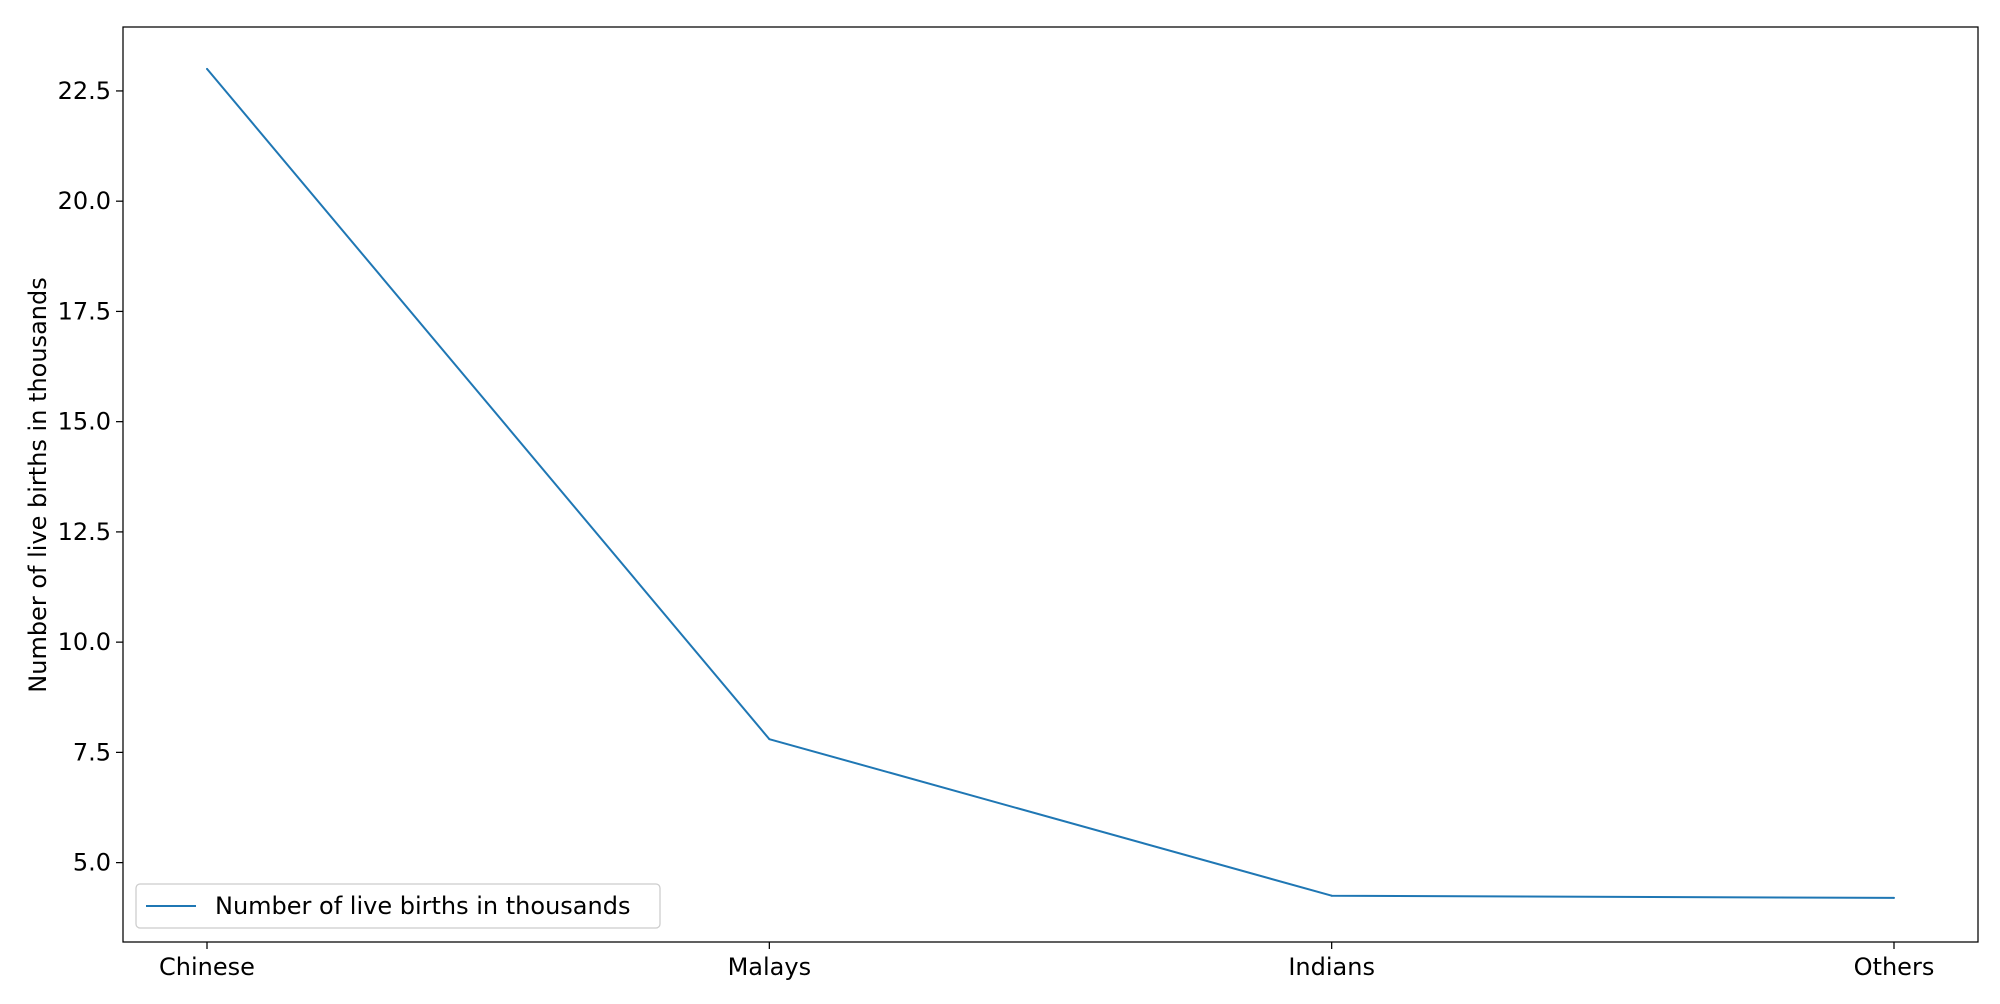 Image resolution: width=2000 pixels, height=1004 pixels. Describe the element at coordinates (84, 311) in the screenshot. I see `y-tick-label: 17.5` at that location.